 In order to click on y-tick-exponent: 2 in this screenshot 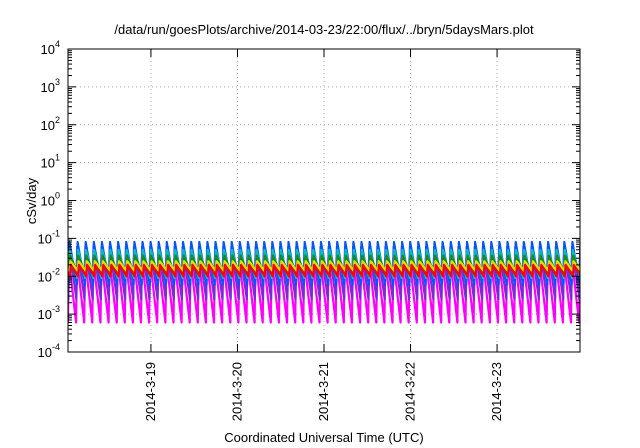, I will do `click(57, 120)`.